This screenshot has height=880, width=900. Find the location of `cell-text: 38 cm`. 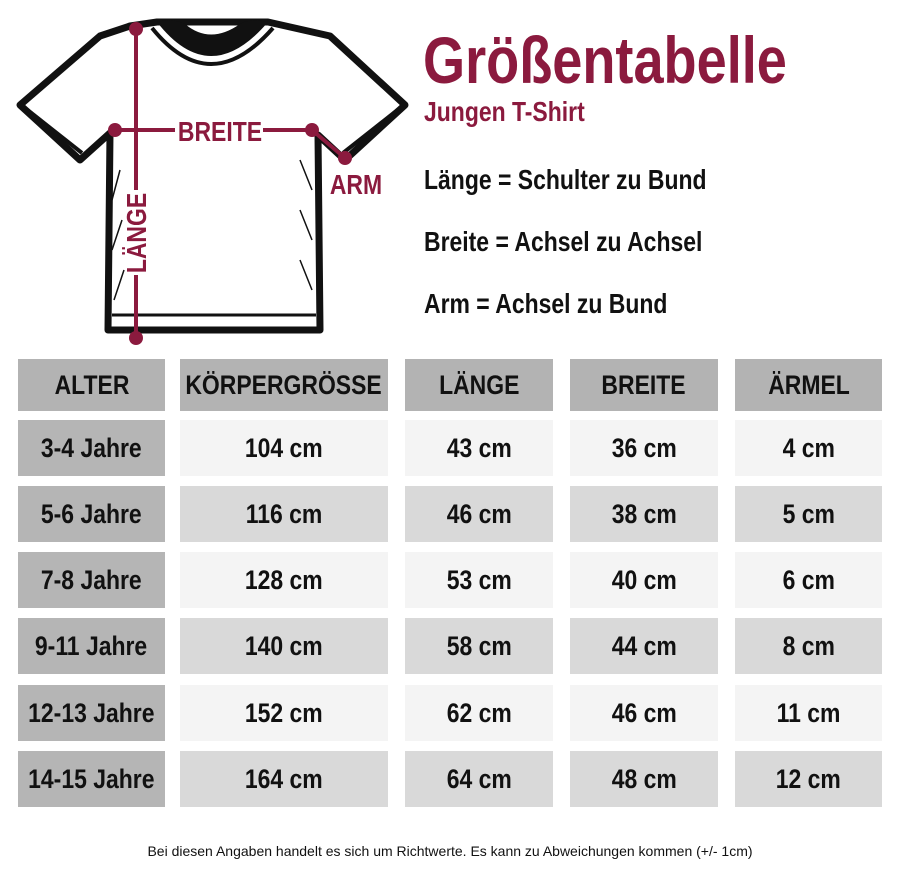

cell-text: 38 cm is located at coordinates (644, 513).